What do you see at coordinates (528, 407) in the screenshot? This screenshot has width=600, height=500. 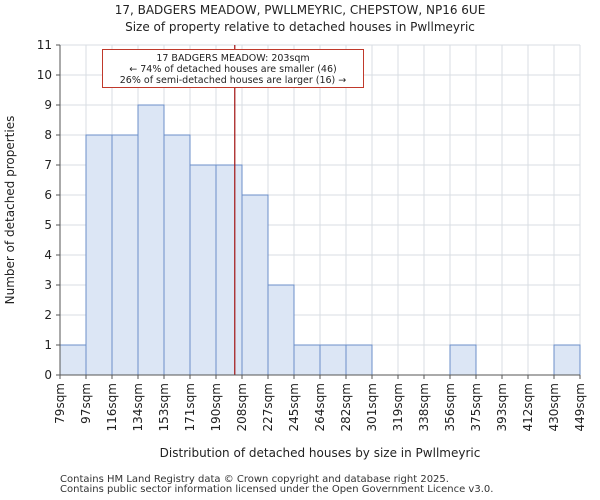 I see `x-tick-label: 412sqm` at bounding box center [528, 407].